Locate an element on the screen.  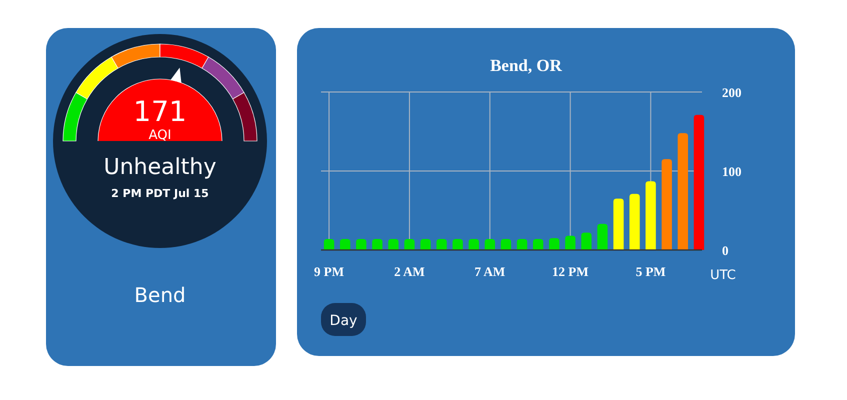
x-tick-label: 7 AM is located at coordinates (490, 271).